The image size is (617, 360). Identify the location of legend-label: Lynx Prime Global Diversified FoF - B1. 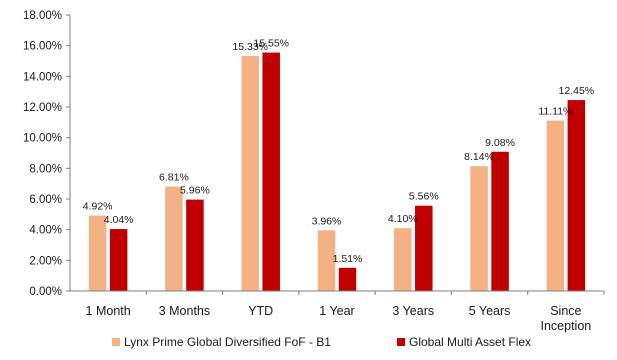
(227, 342).